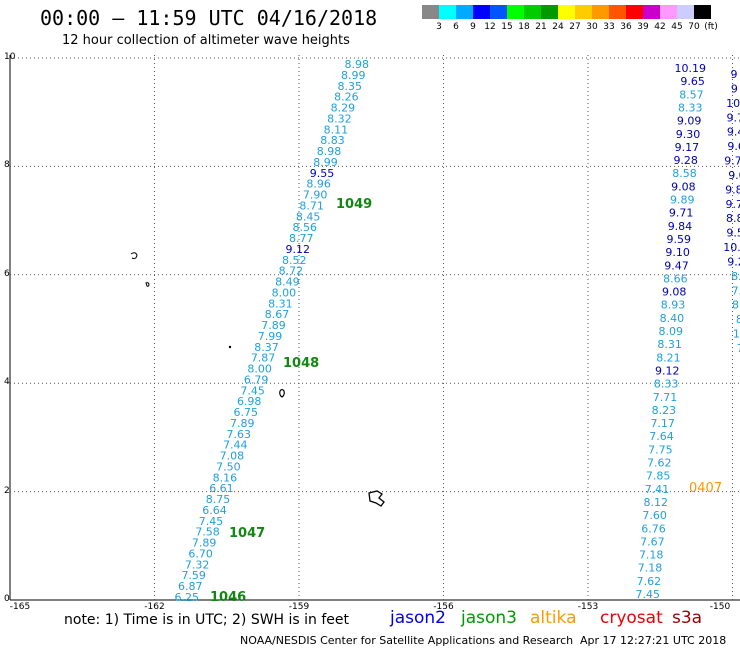  Describe the element at coordinates (154, 607) in the screenshot. I see `lon-tick-label: -162` at that location.